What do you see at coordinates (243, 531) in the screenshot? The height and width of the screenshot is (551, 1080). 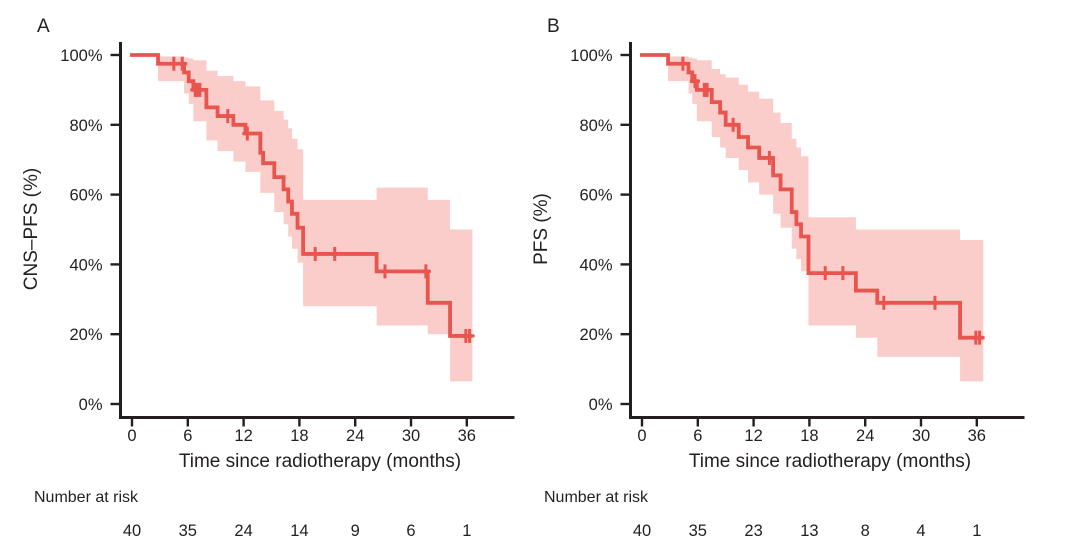 I see `number-at-risk-value: 24` at bounding box center [243, 531].